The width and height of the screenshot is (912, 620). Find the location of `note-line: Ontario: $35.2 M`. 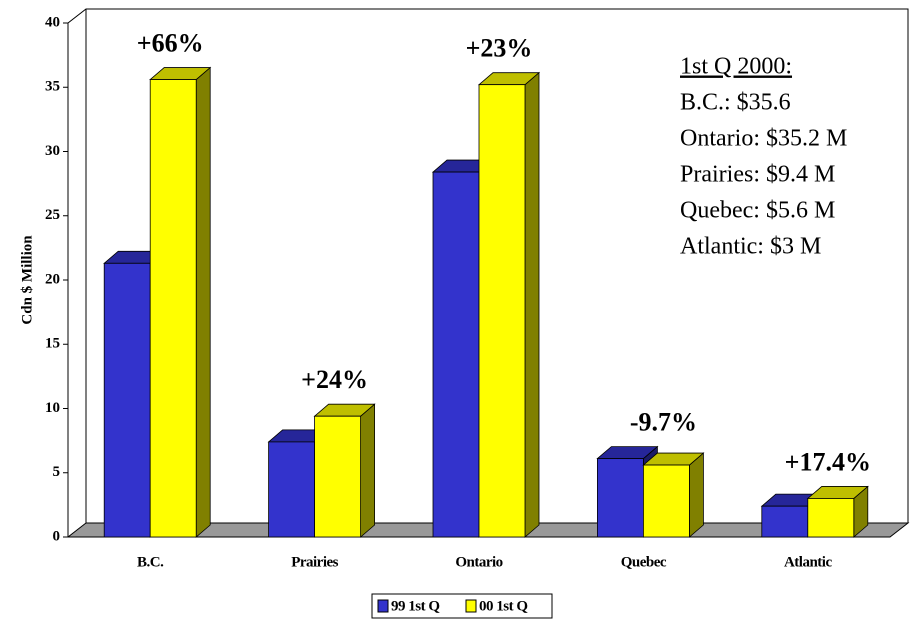

note-line: Ontario: $35.2 M is located at coordinates (763, 139).